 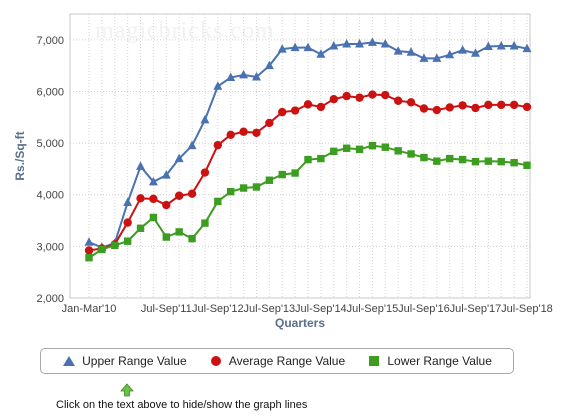 What do you see at coordinates (50, 41) in the screenshot?
I see `y-tick-label: 7,000` at bounding box center [50, 41].